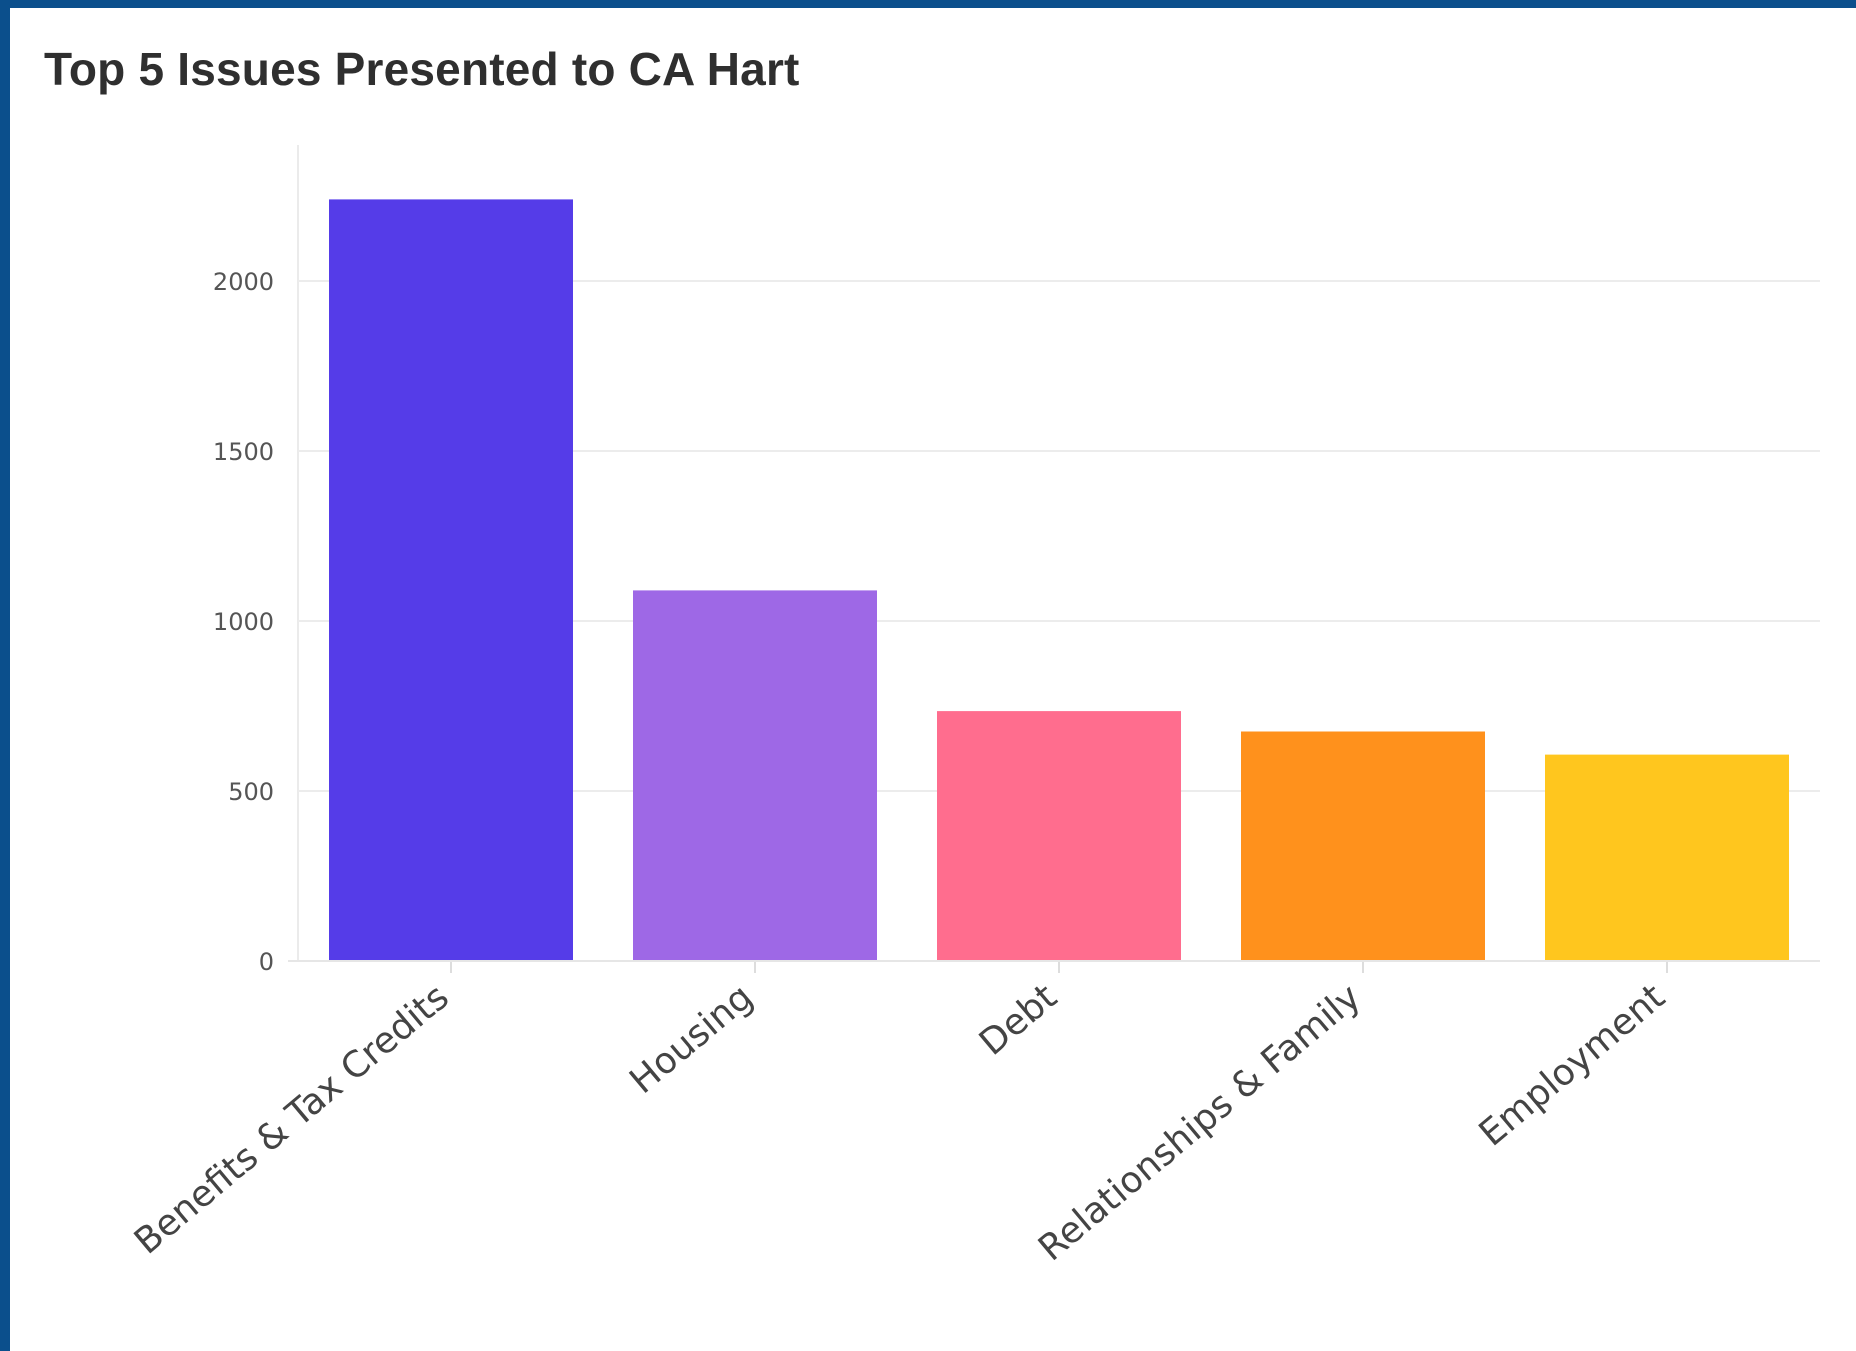  Describe the element at coordinates (1200, 1122) in the screenshot. I see `x-tick-label-3: Relationships & Family` at that location.